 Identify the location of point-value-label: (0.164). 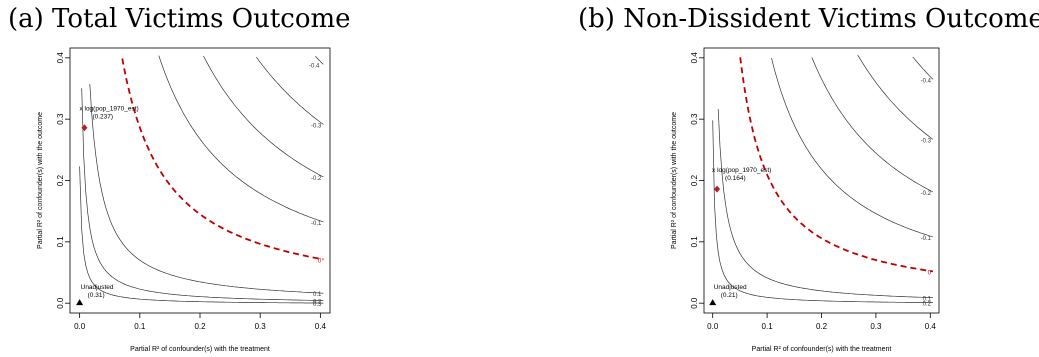
(735, 178).